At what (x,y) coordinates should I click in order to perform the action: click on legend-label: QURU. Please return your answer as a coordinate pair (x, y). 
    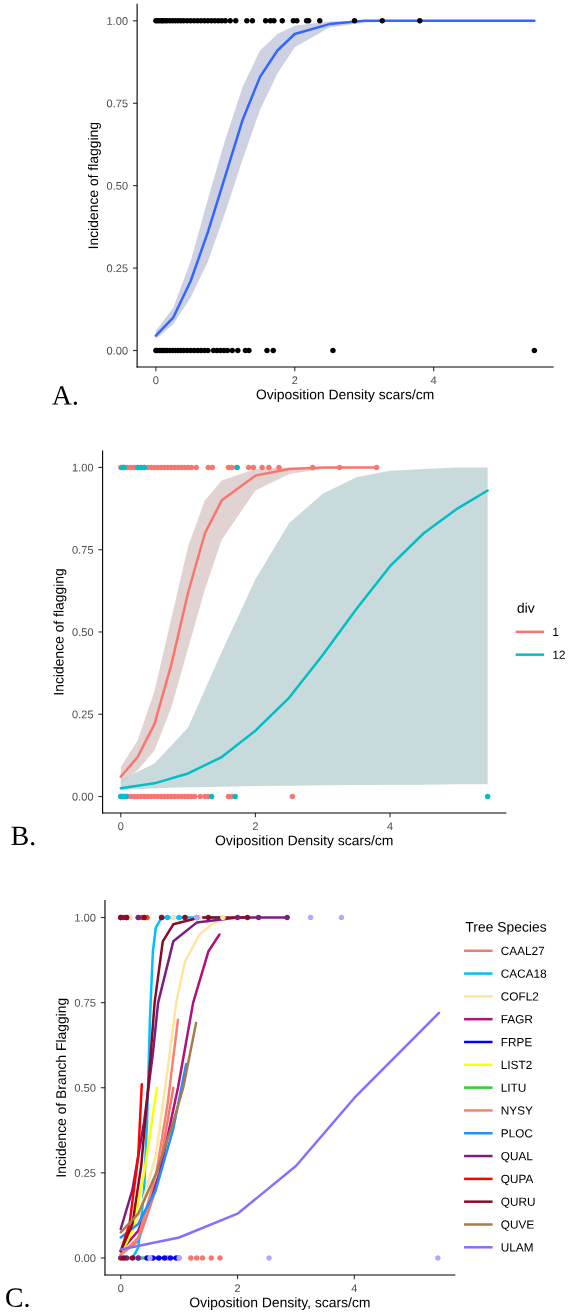
    Looking at the image, I should click on (518, 1203).